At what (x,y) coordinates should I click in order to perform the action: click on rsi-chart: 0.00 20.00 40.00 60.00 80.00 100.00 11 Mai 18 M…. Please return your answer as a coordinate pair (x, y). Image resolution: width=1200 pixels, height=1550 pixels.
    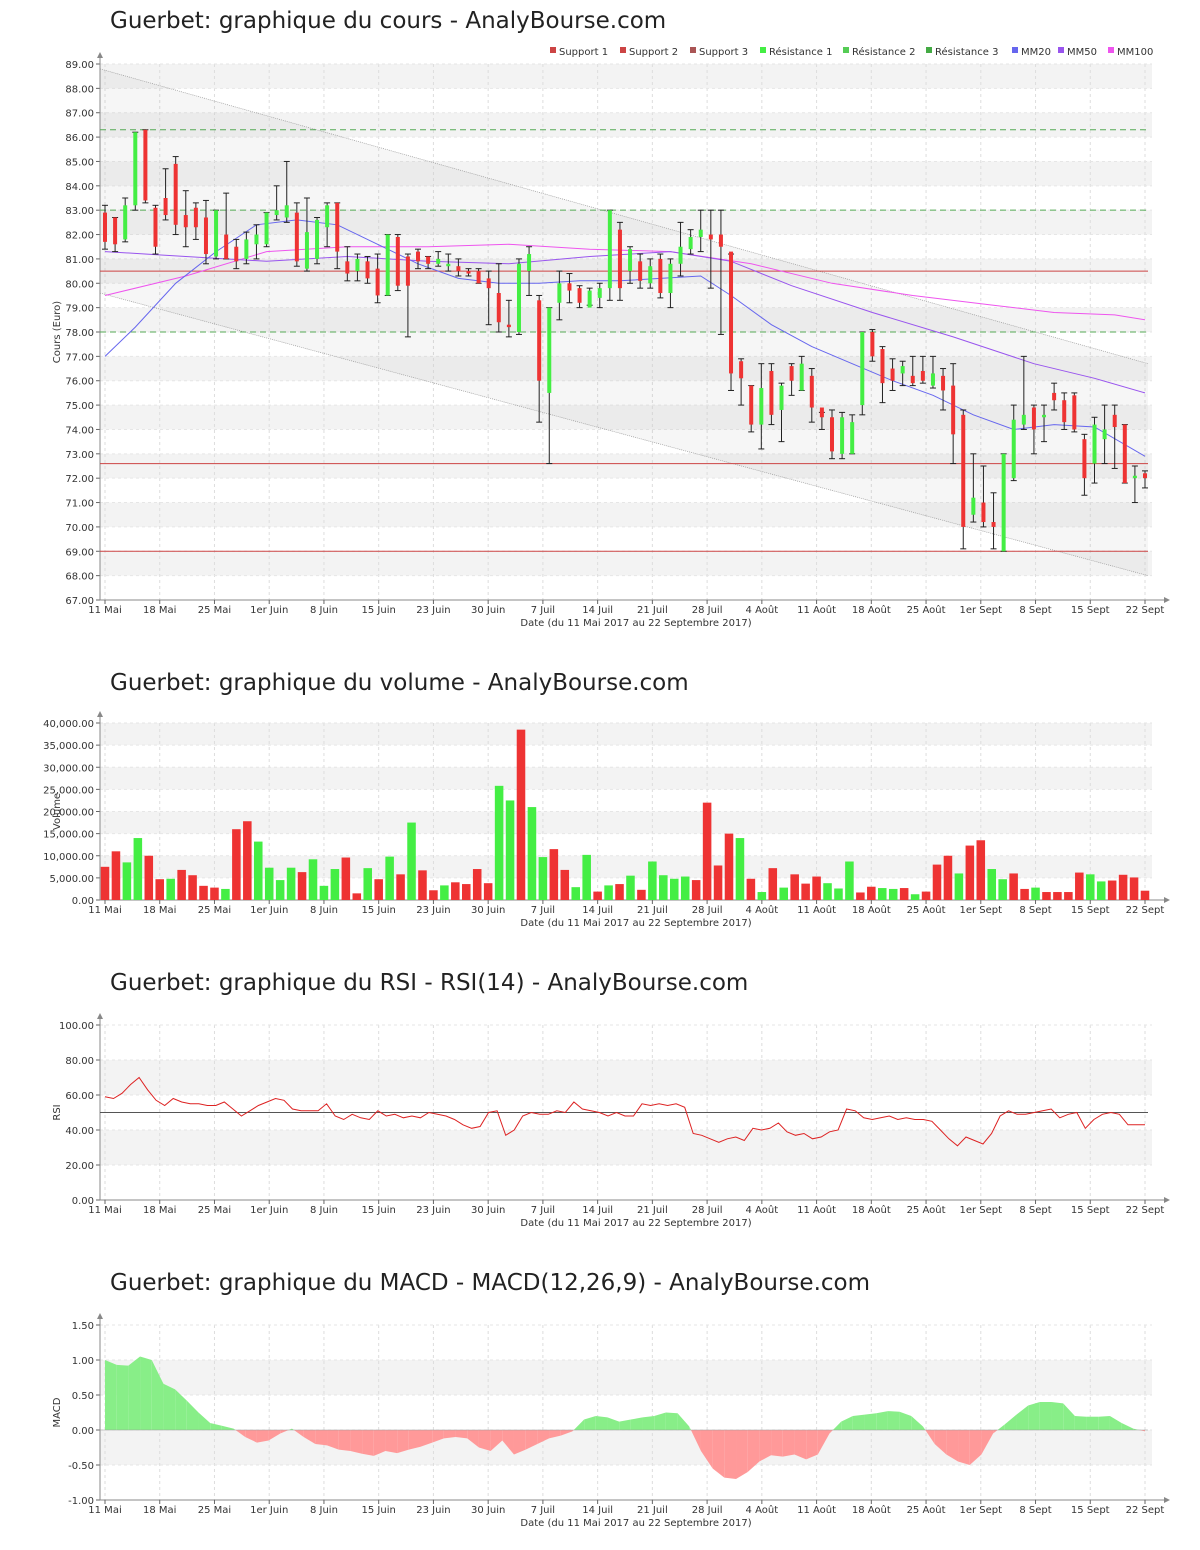
    Looking at the image, I should click on (611, 1121).